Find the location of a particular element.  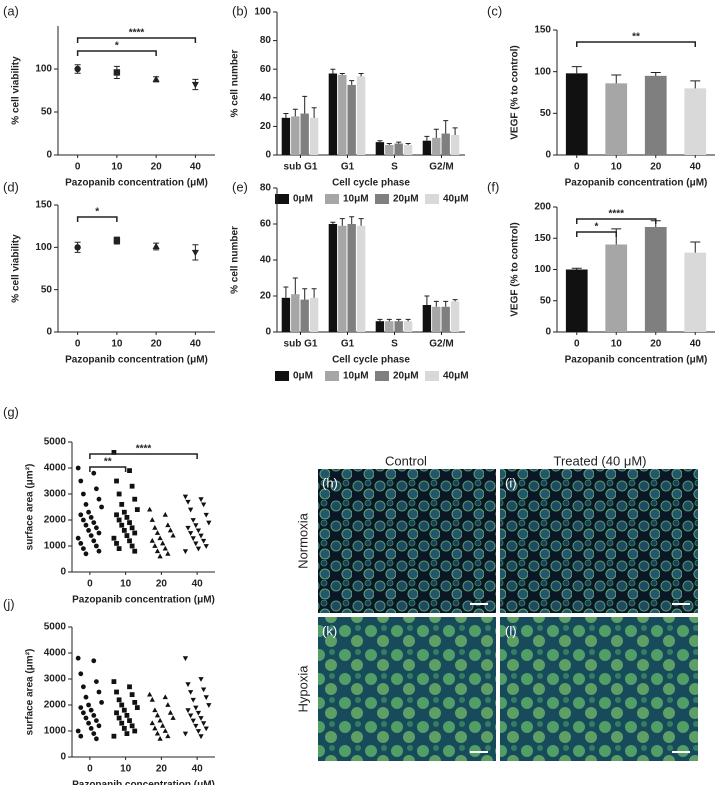

panel-label: (a) is located at coordinates (11, 10).